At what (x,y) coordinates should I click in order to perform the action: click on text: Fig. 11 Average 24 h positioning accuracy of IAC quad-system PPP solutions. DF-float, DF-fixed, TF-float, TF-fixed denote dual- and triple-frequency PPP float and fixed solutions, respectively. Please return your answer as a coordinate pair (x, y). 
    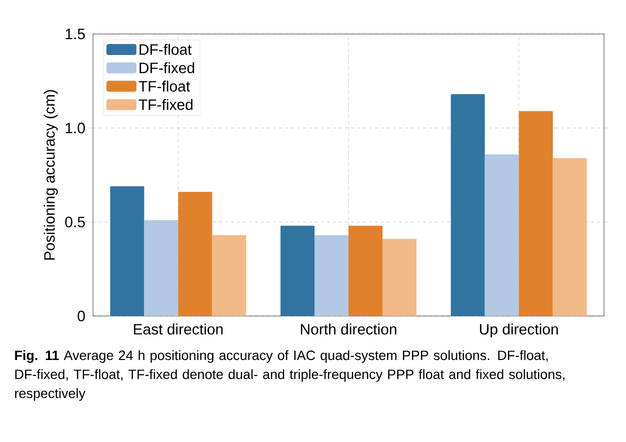
    Looking at the image, I should click on (289, 375).